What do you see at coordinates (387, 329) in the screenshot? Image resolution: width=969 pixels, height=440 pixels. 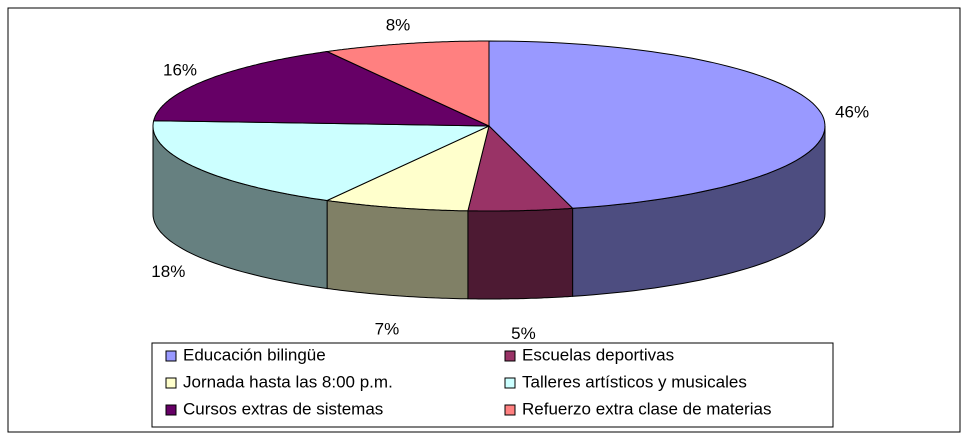 I see `data-label: 7%` at bounding box center [387, 329].